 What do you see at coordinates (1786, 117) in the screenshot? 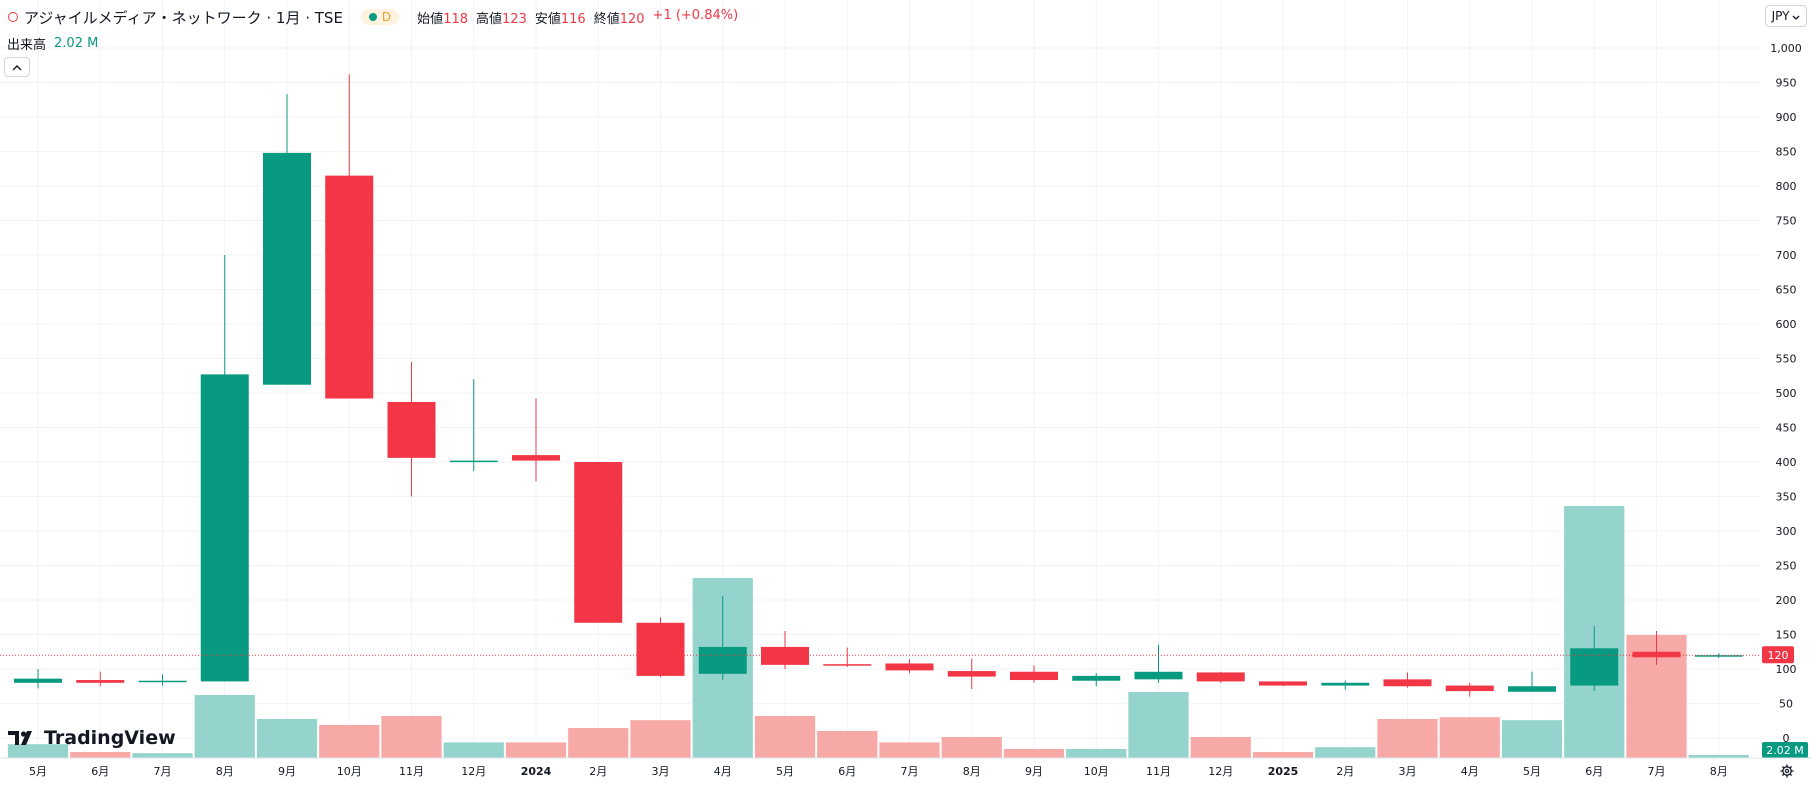
I see `y-tick-label: 900` at bounding box center [1786, 117].